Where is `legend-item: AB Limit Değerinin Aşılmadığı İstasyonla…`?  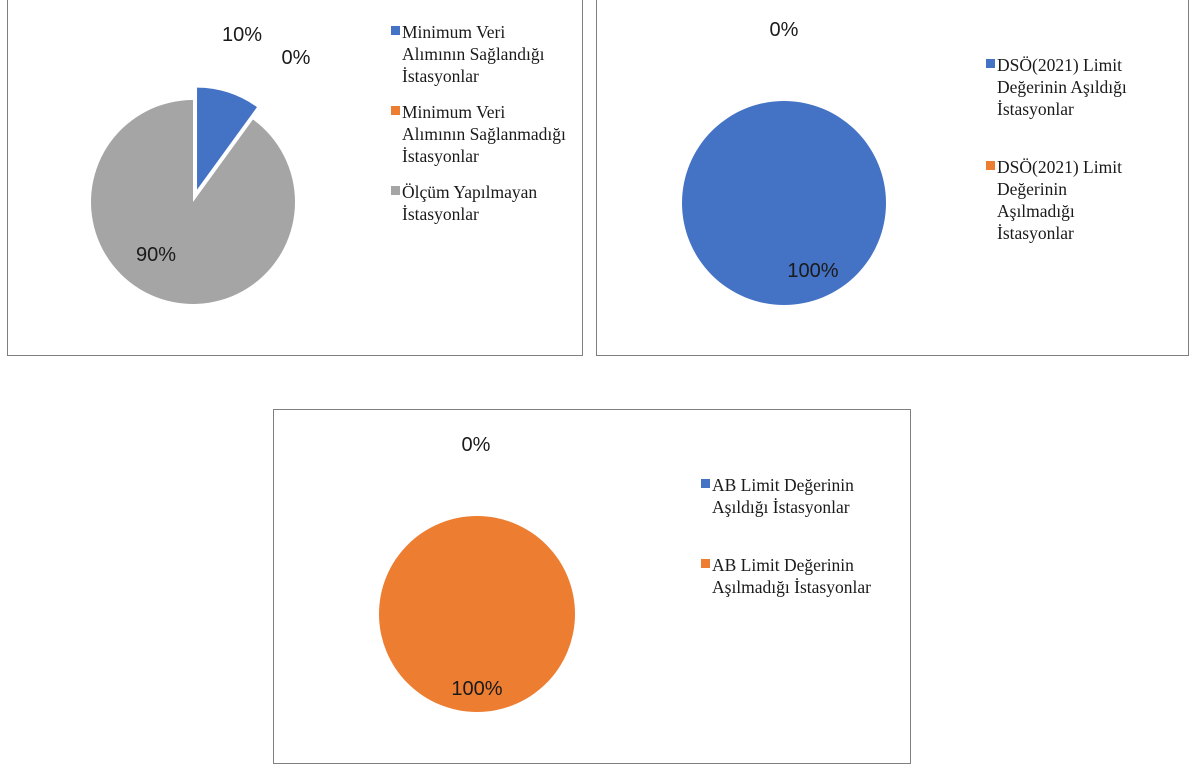 legend-item: AB Limit Değerinin Aşılmadığı İstasyonla… is located at coordinates (803, 576).